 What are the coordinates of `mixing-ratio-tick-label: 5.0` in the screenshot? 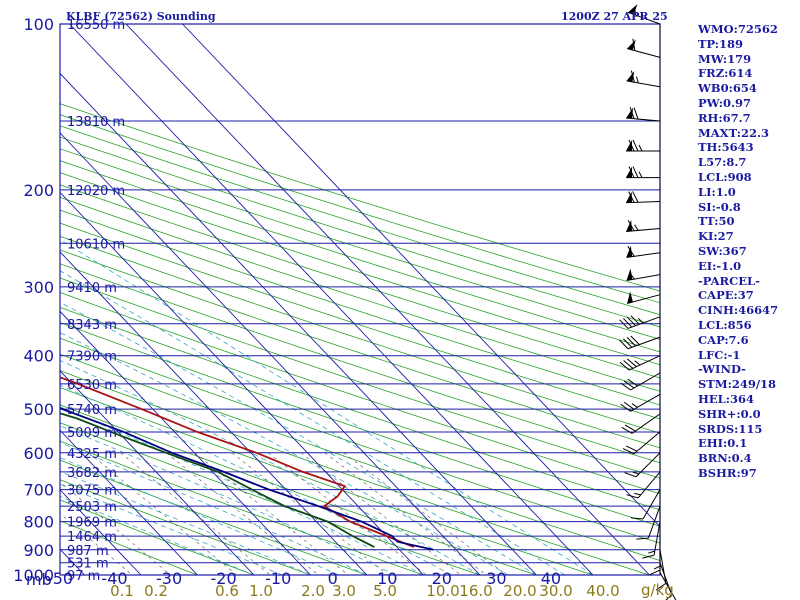 It's located at (385, 591).